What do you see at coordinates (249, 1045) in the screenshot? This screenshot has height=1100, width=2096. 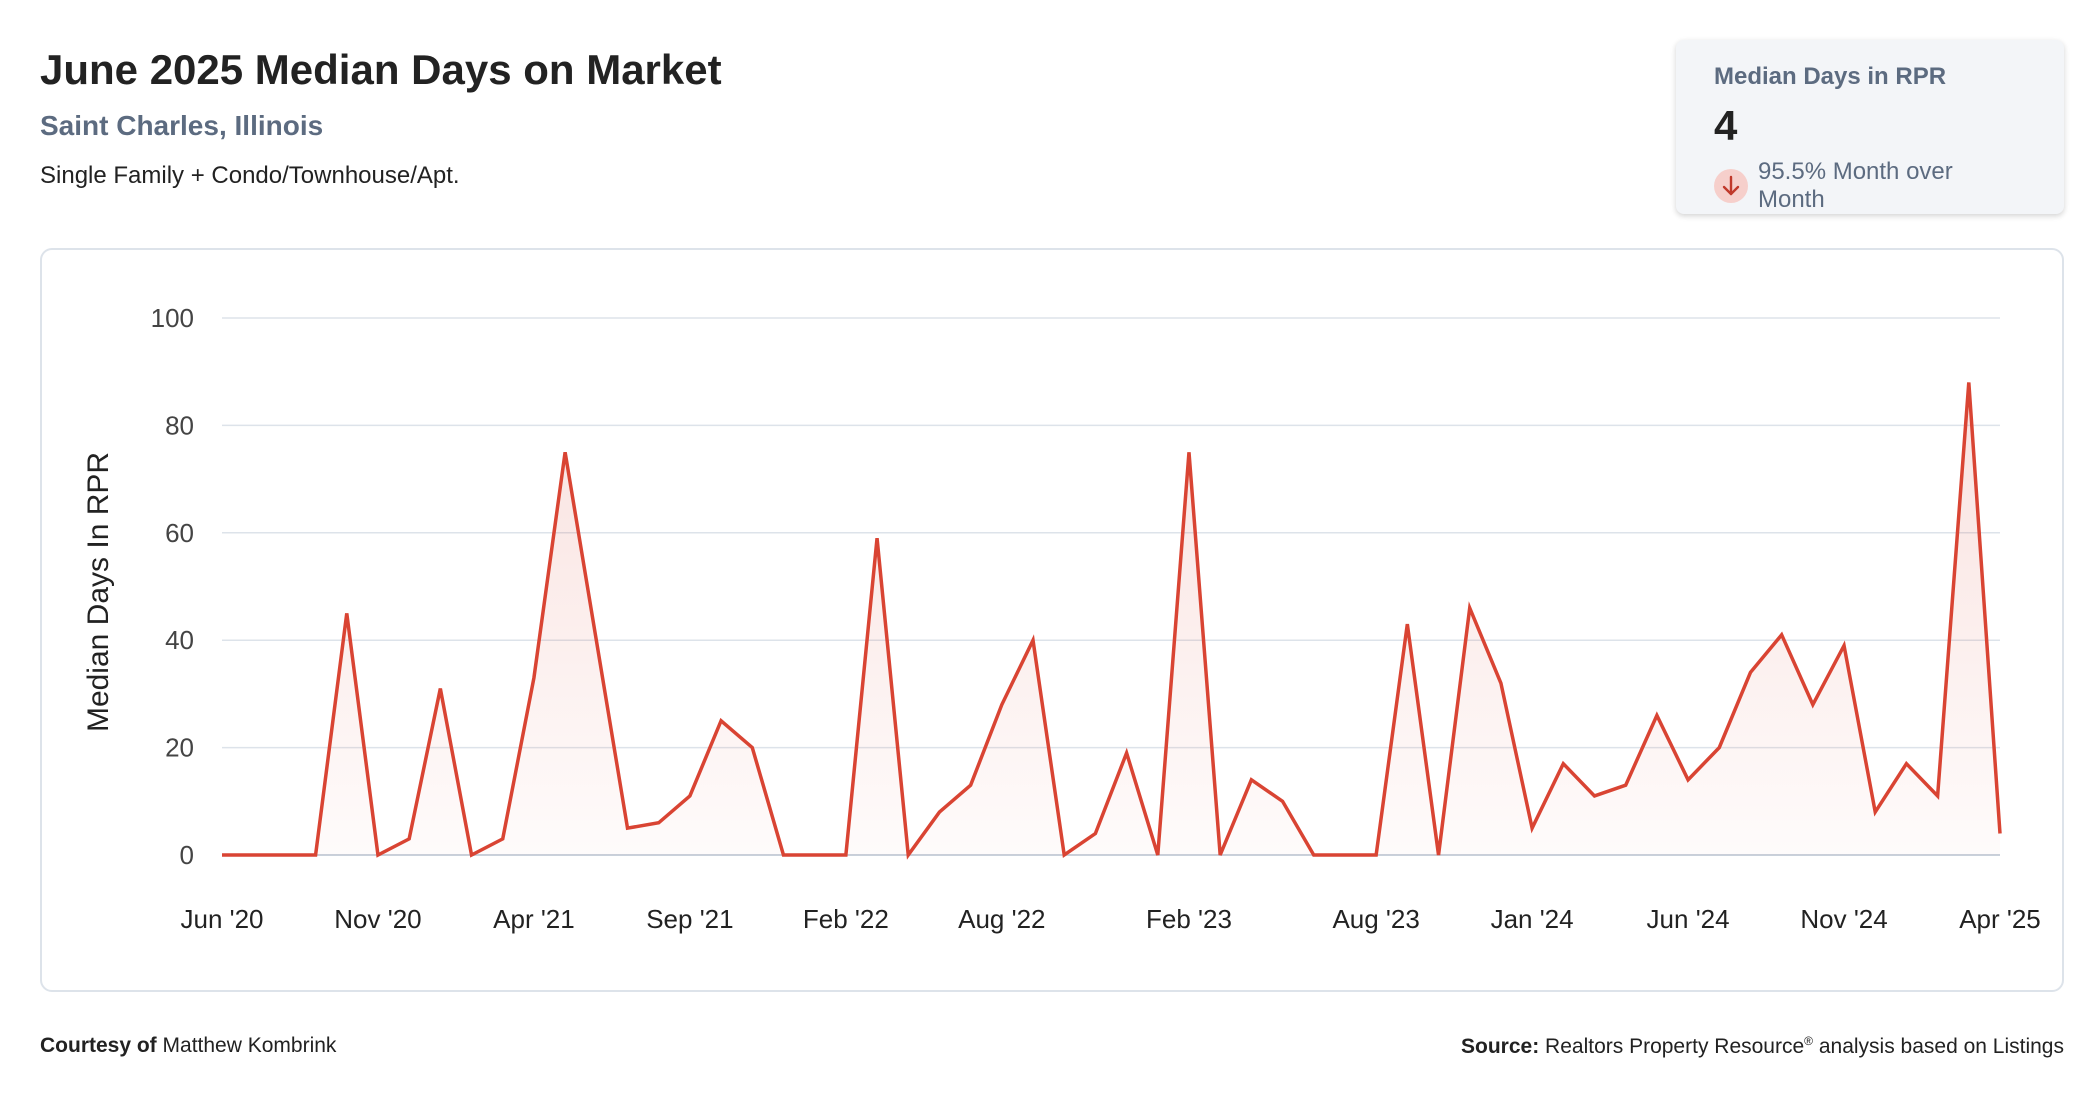 I see `courtesy-name: Matthew Kombrink` at bounding box center [249, 1045].